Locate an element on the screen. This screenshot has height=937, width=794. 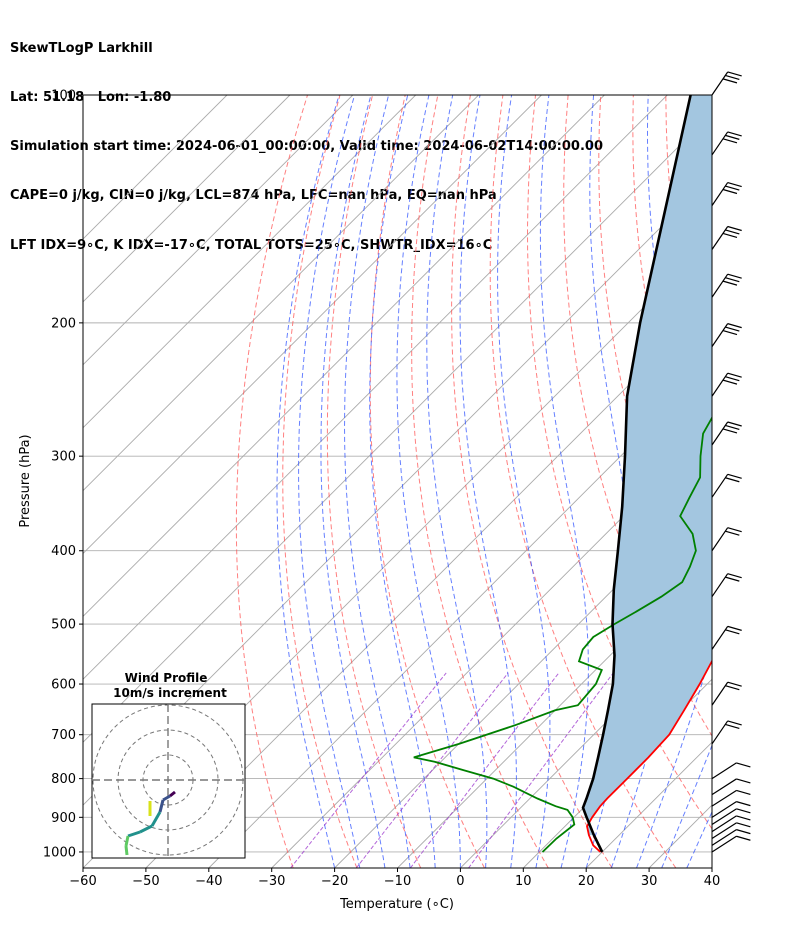
y-tick-label: 200 is located at coordinates (63, 323).